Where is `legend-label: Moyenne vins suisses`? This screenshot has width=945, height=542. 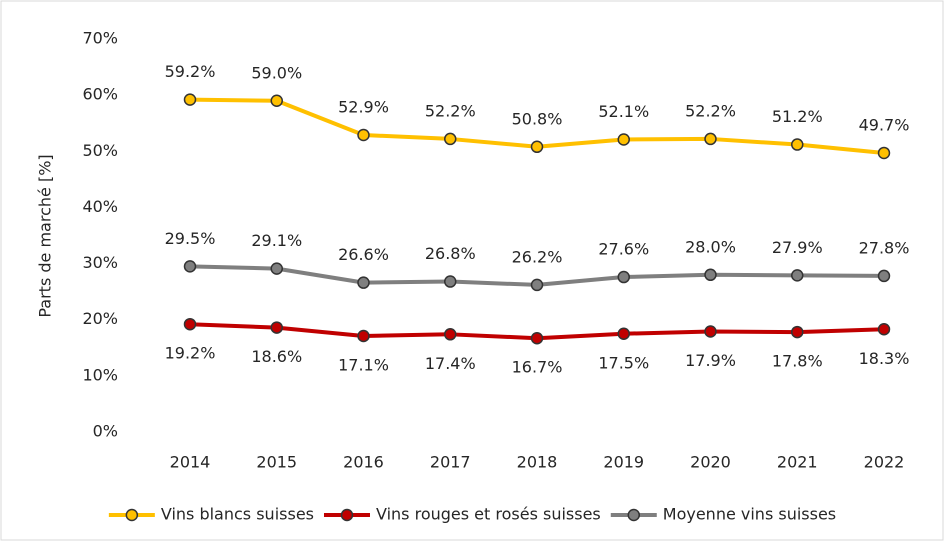 legend-label: Moyenne vins suisses is located at coordinates (749, 514).